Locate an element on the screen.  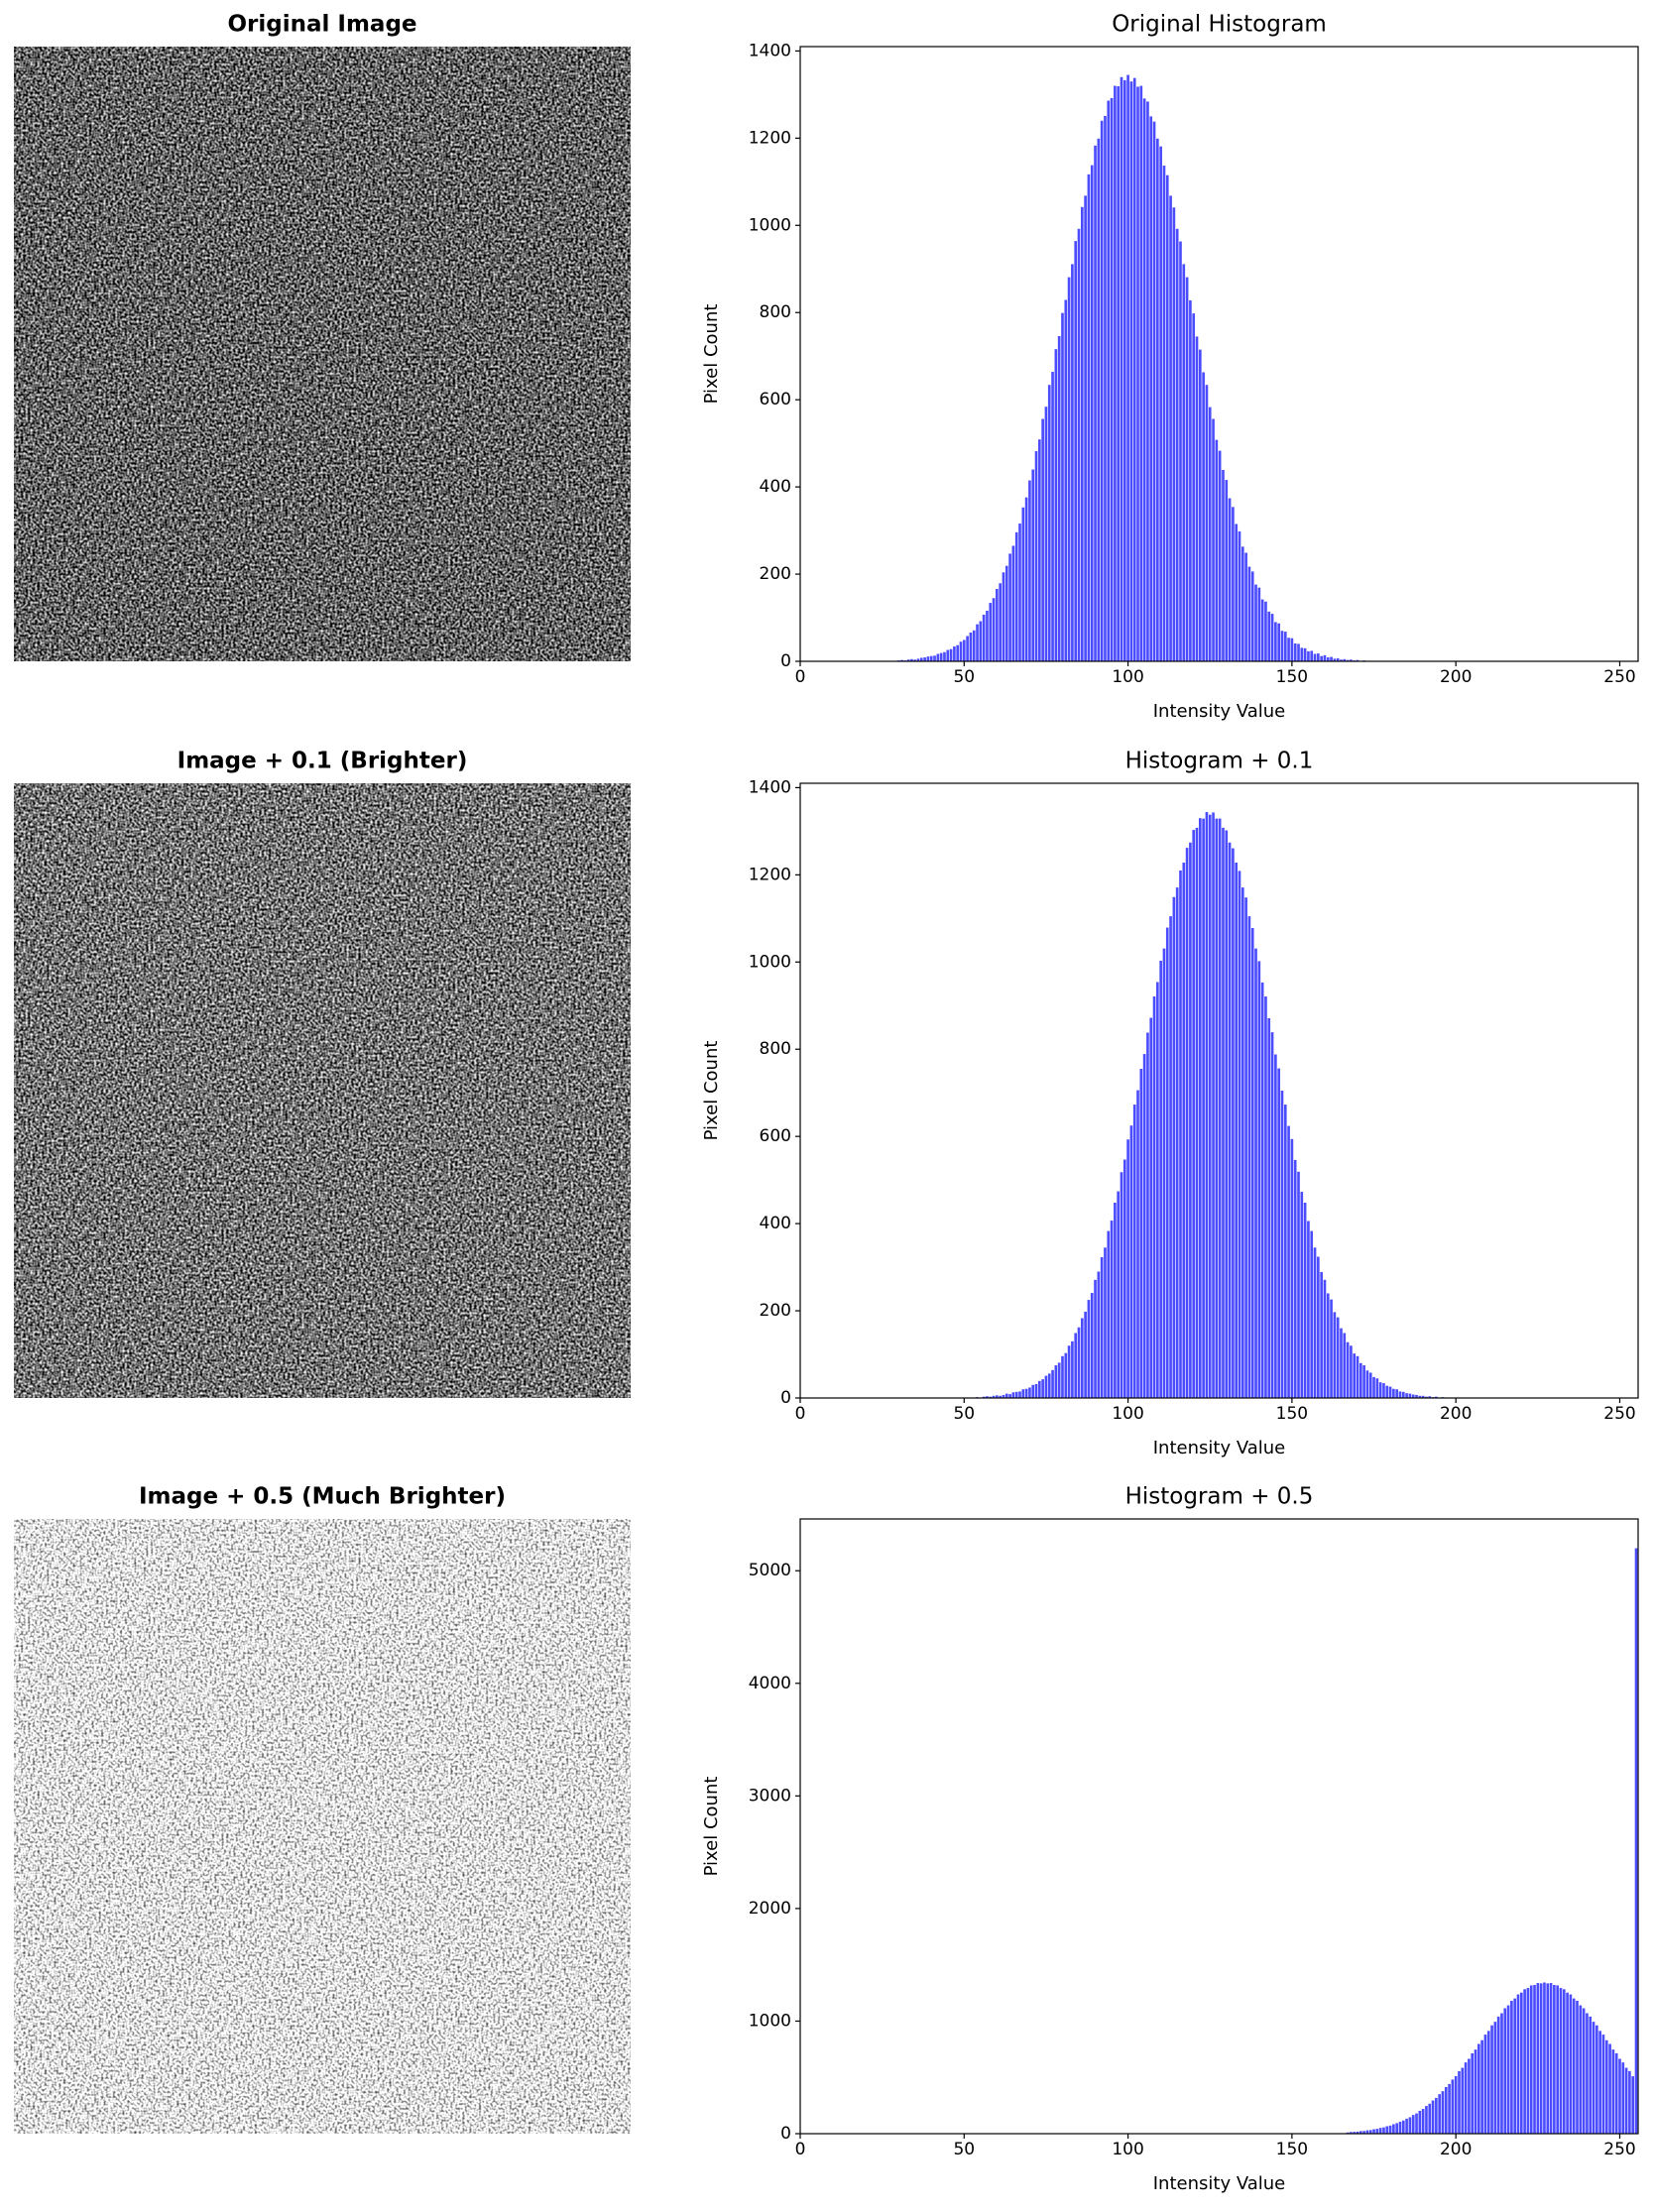
y-tick-label: 4000 is located at coordinates (770, 1683).